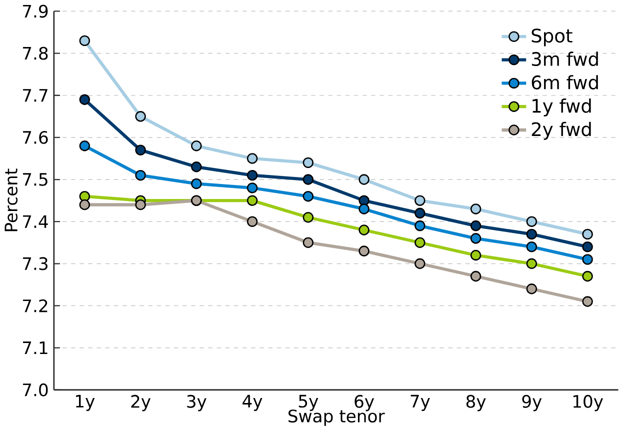 This screenshot has width=619, height=431. I want to click on y-tick-label: 7.9, so click(35, 11).